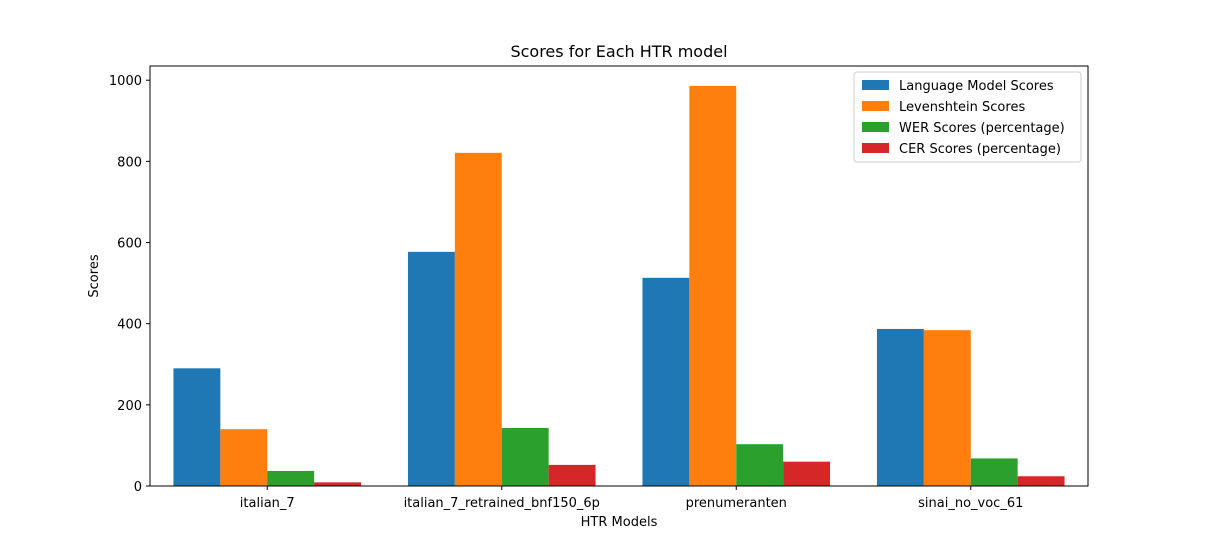 This screenshot has width=1209, height=546. Describe the element at coordinates (976, 86) in the screenshot. I see `legend-label: Language Model Scores` at that location.